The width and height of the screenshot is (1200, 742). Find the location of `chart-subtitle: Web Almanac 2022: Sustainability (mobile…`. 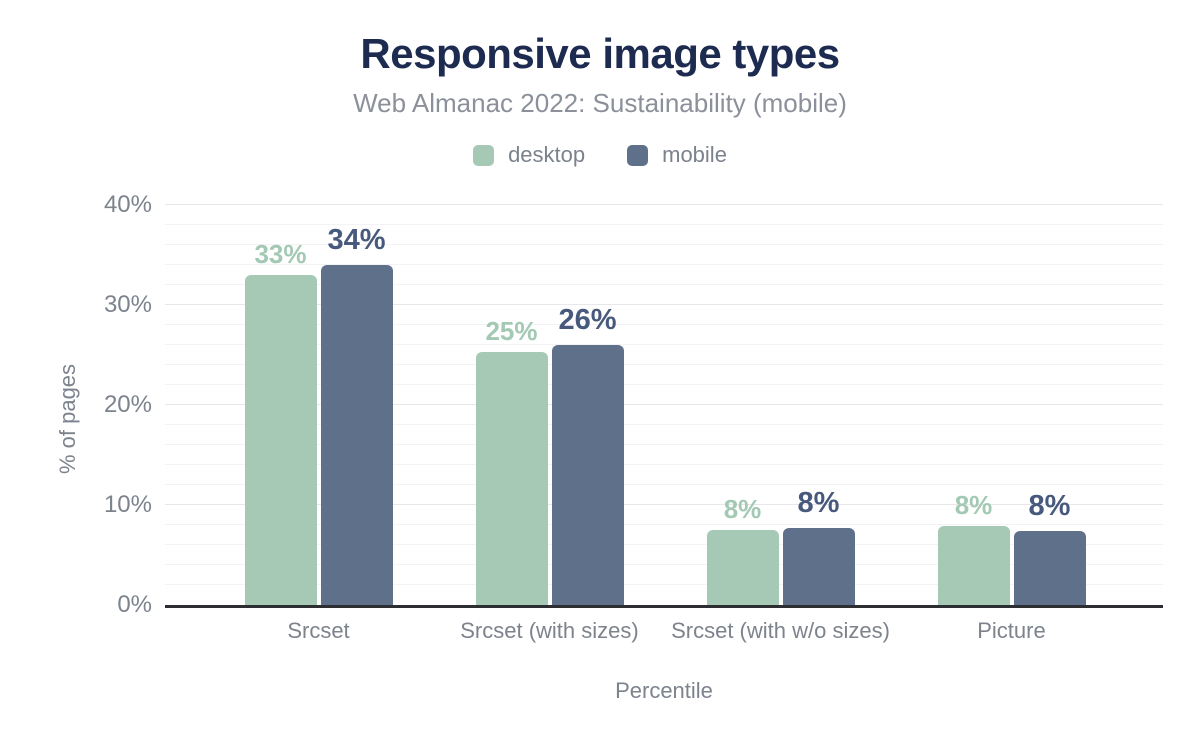

chart-subtitle: Web Almanac 2022: Sustainability (mobile… is located at coordinates (600, 103).